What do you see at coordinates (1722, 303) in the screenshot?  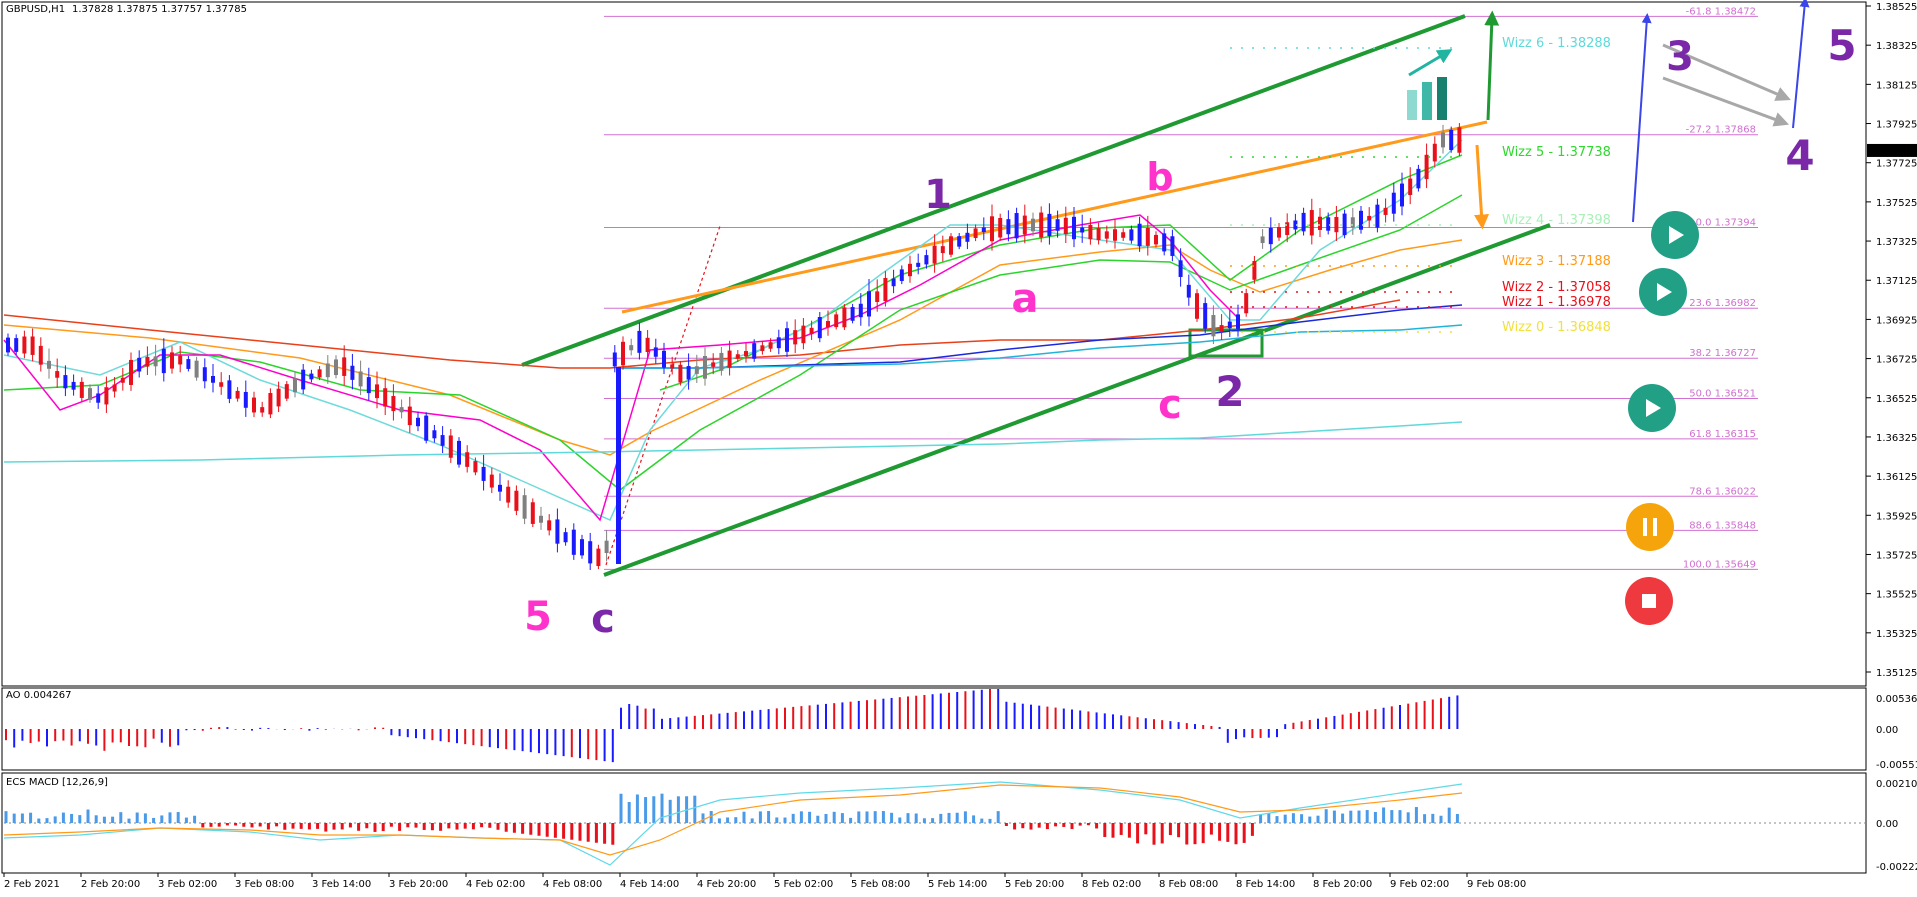 I see `fib-level-label: 23.6 1.36982` at bounding box center [1722, 303].